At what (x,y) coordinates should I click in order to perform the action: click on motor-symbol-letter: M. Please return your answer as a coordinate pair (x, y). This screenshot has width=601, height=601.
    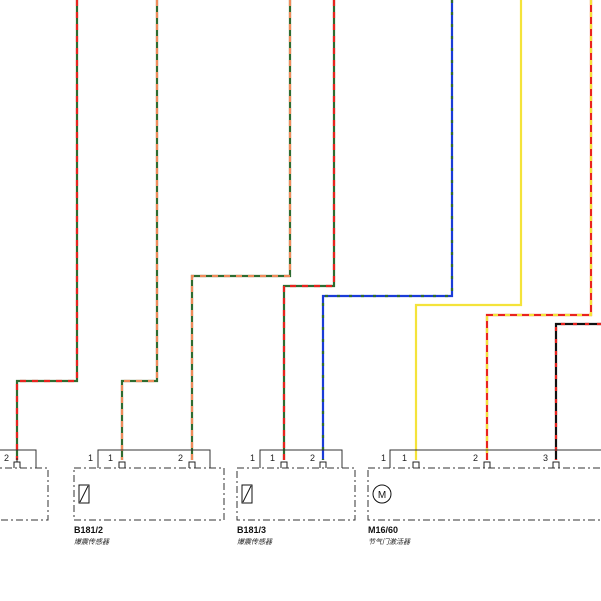
    Looking at the image, I should click on (382, 495).